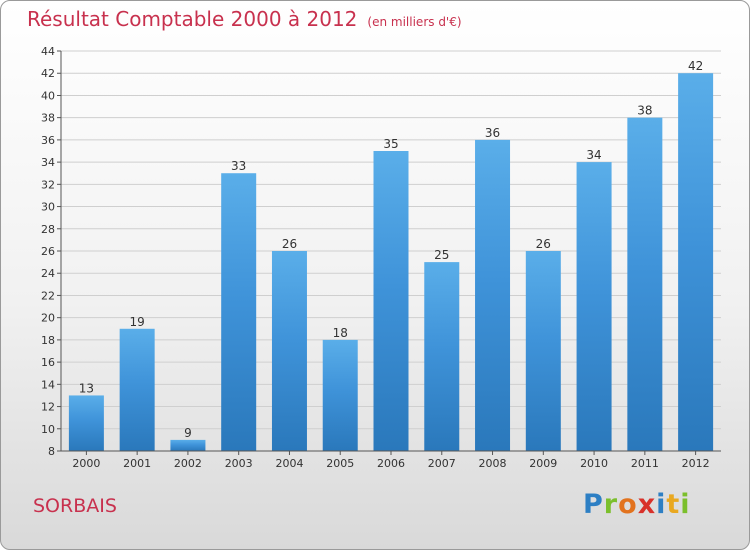  What do you see at coordinates (593, 504) in the screenshot?
I see `logo-letter: P` at bounding box center [593, 504].